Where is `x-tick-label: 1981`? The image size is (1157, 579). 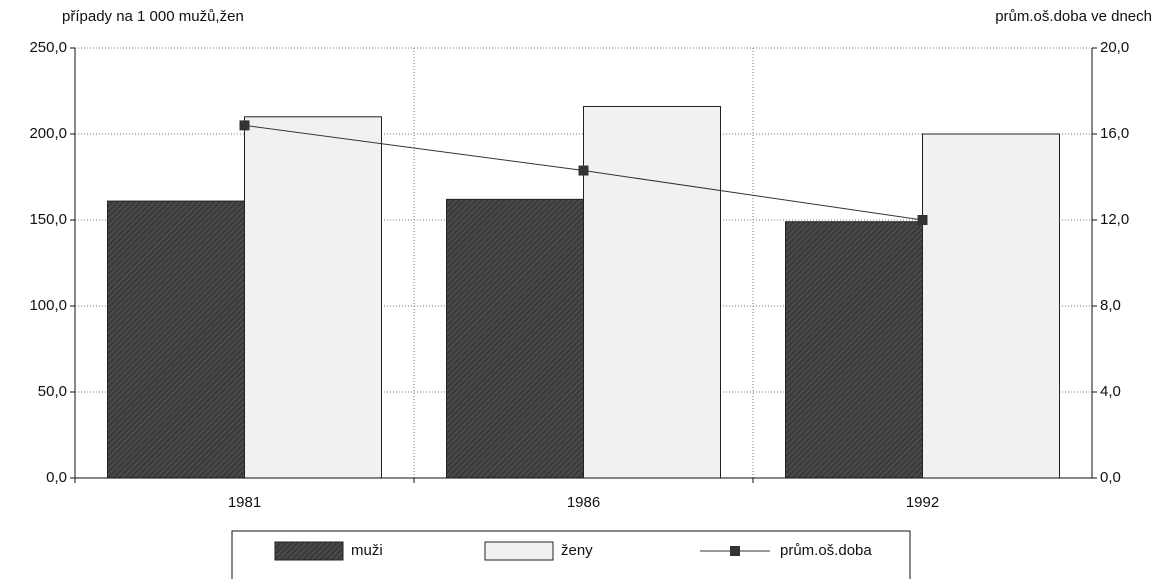
x-tick-label: 1981 is located at coordinates (244, 502).